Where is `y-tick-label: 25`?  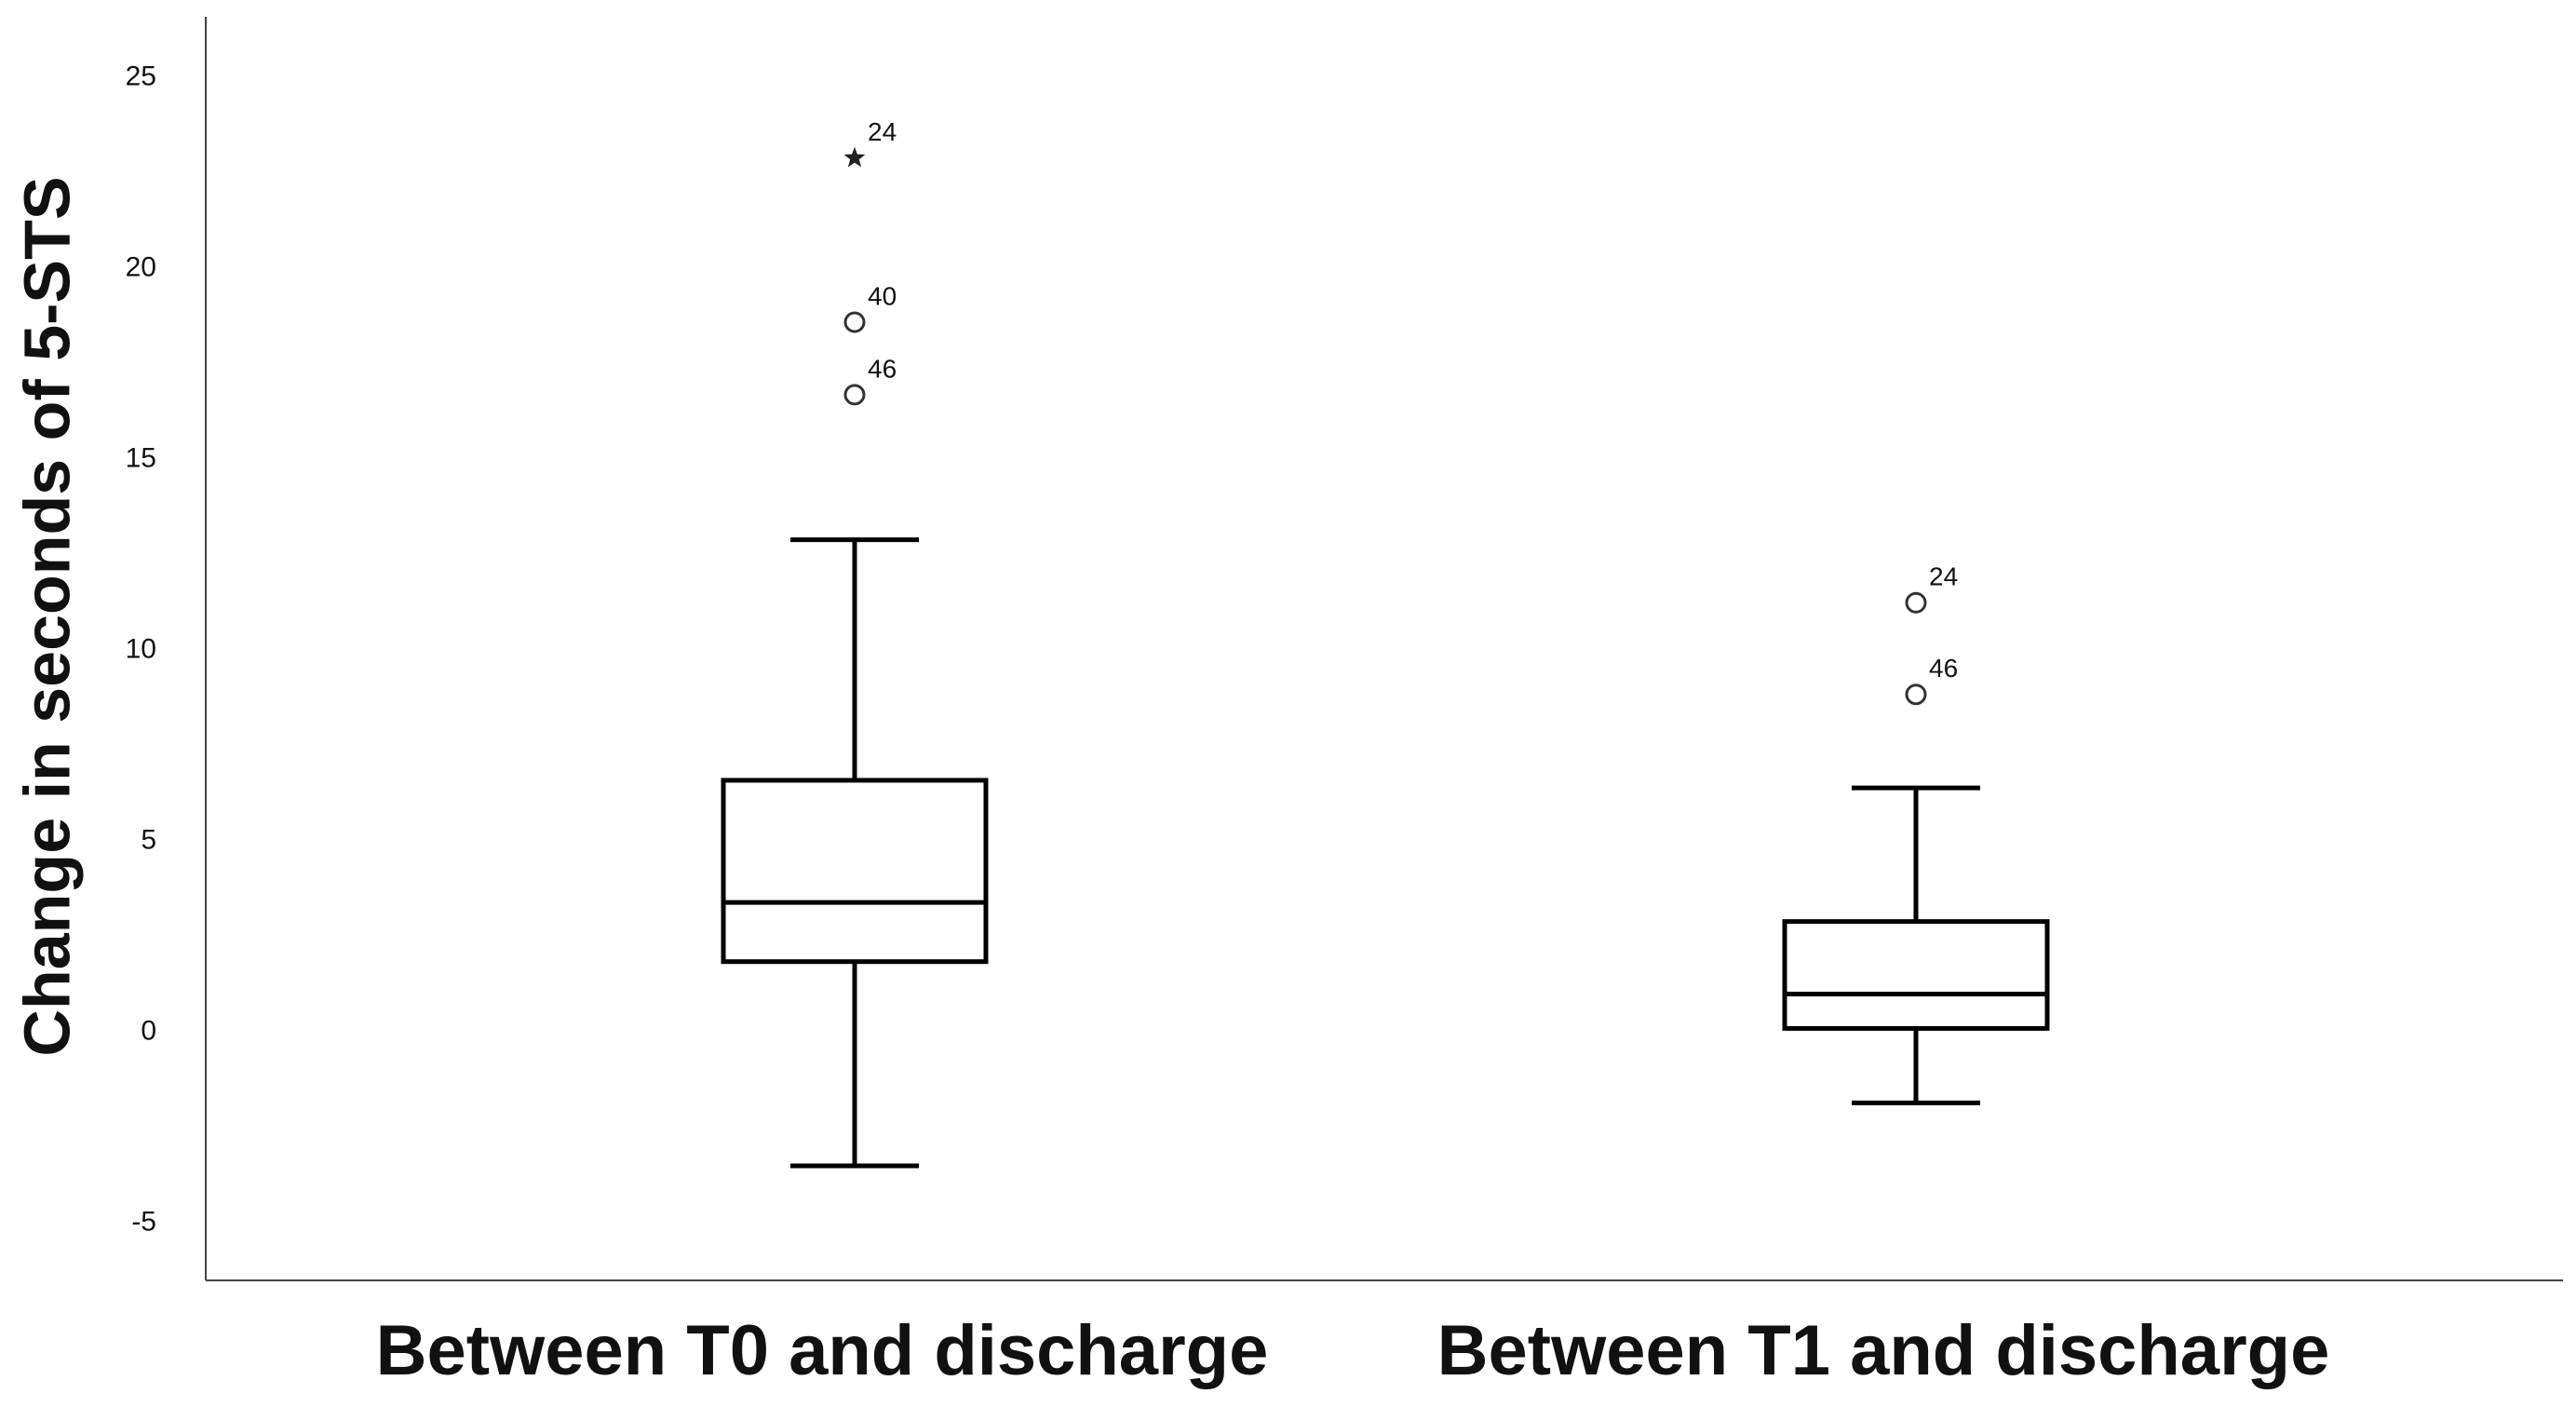 y-tick-label: 25 is located at coordinates (141, 76).